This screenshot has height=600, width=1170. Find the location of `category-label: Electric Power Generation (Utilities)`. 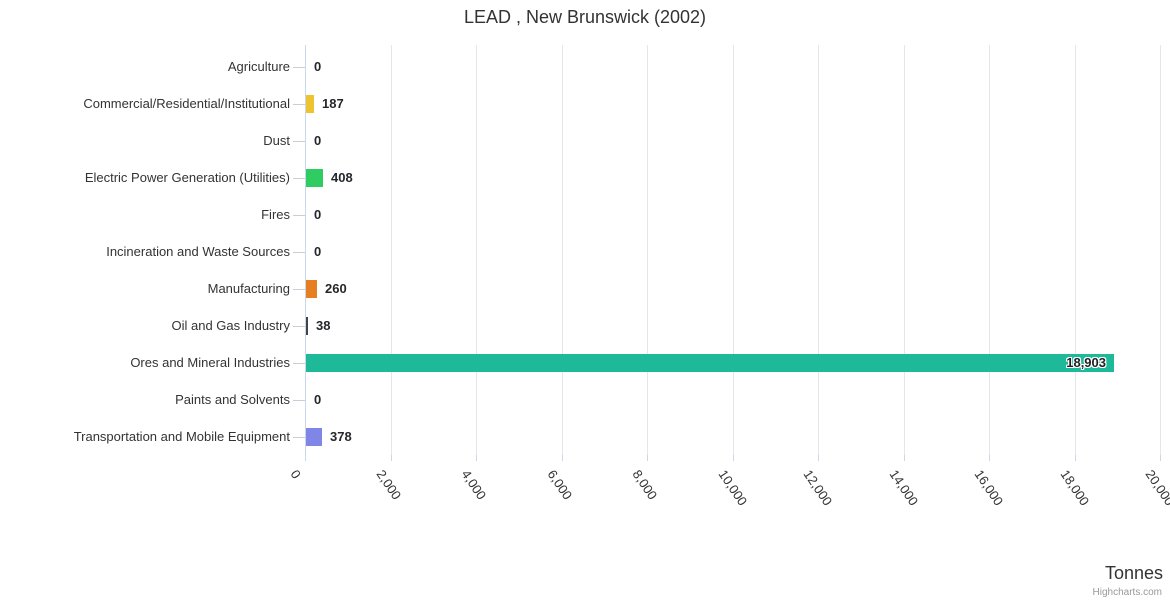

category-label: Electric Power Generation (Utilities) is located at coordinates (187, 177).